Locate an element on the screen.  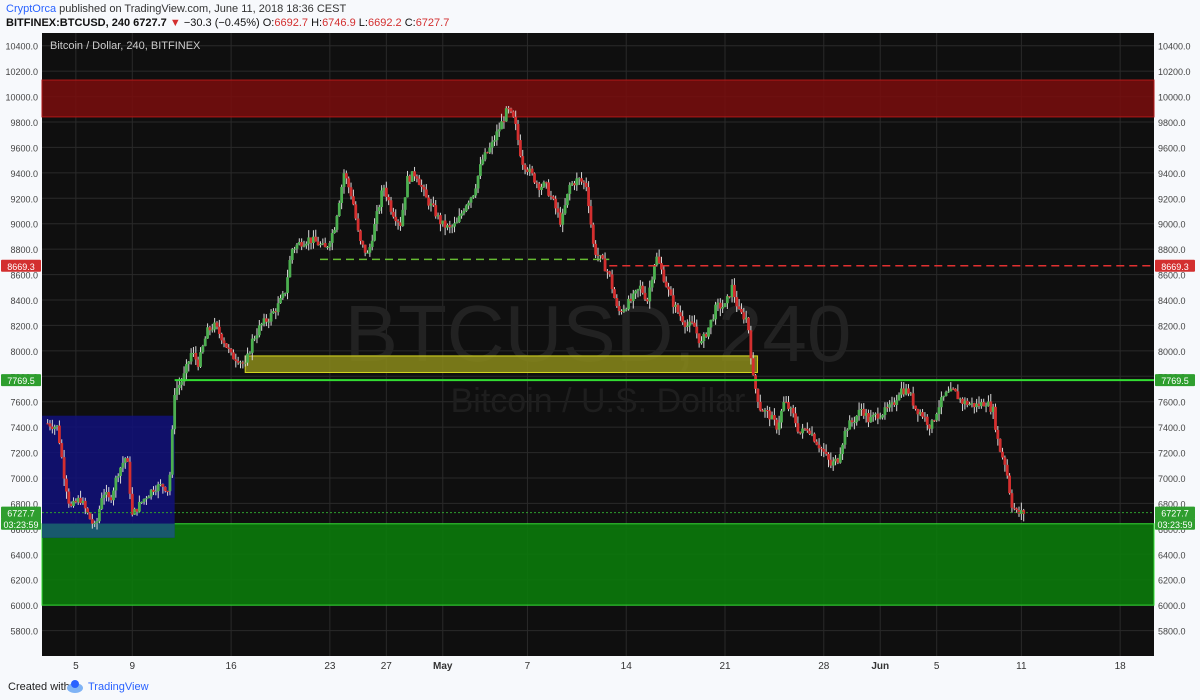
price-tag-left-text: 6727.7 is located at coordinates (21, 514).